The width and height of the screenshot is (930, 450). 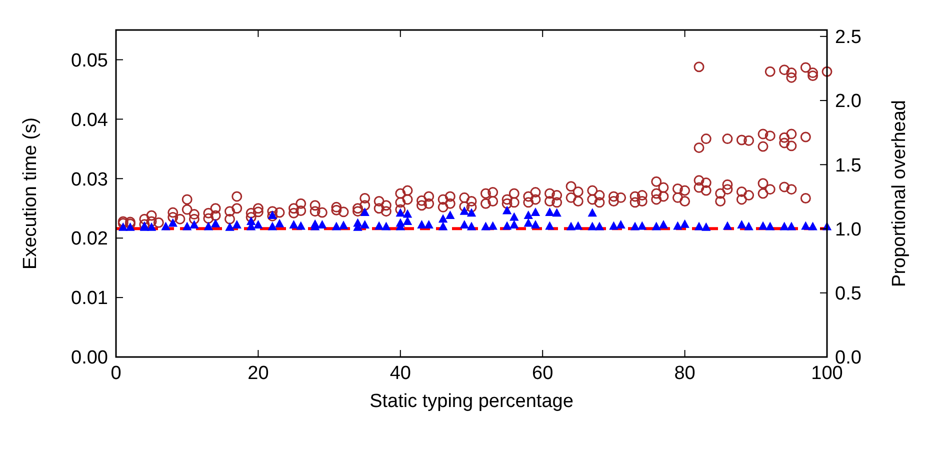 What do you see at coordinates (89, 358) in the screenshot?
I see `y-tick-label: 0.00` at bounding box center [89, 358].